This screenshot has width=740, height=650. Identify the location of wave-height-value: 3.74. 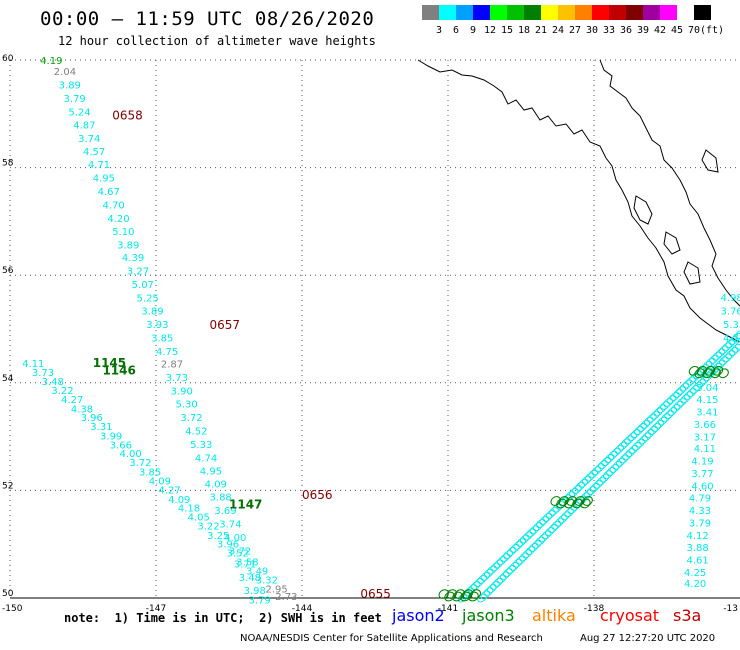
(230, 525).